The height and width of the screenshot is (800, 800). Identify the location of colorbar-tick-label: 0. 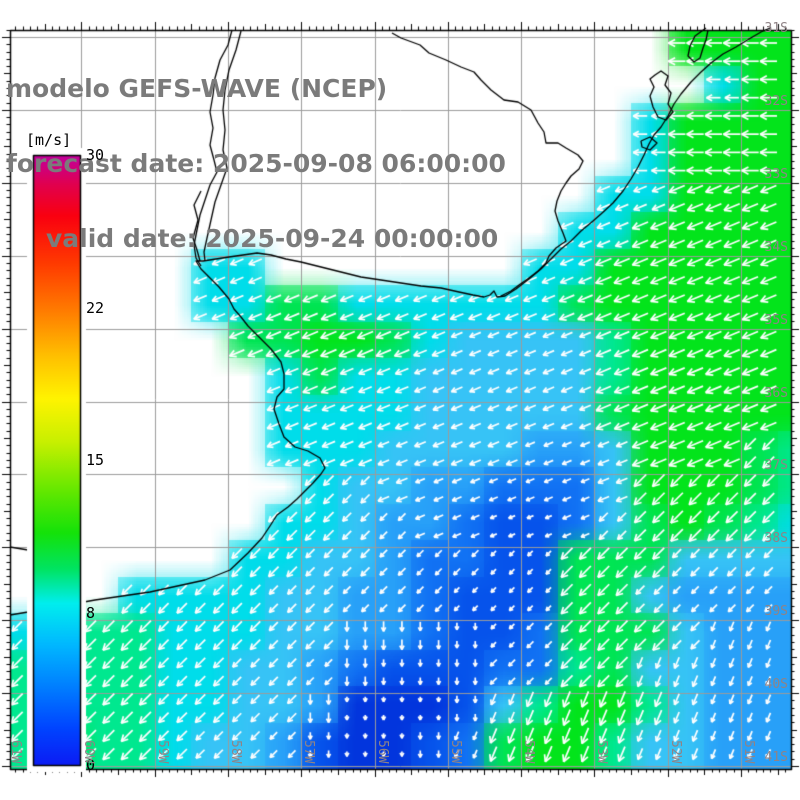
(91, 765).